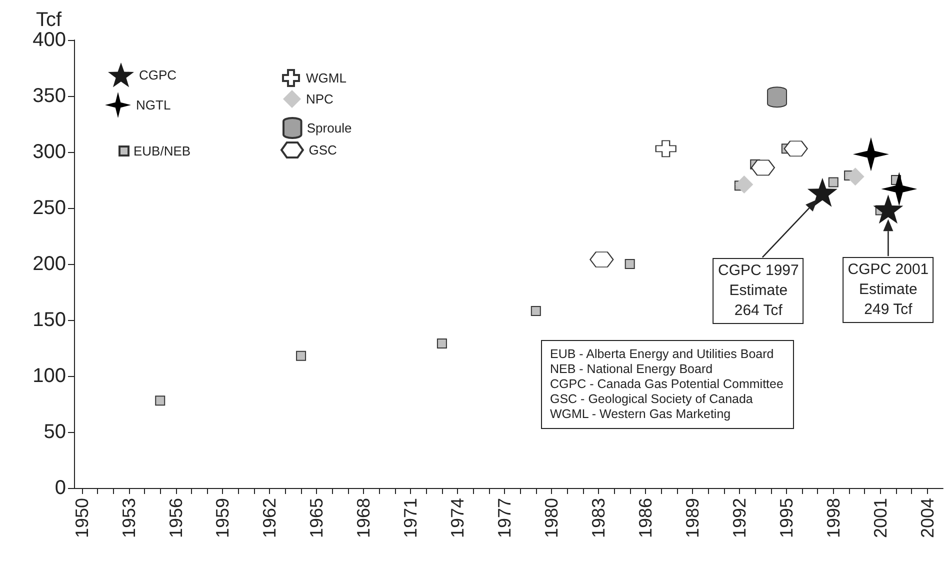 This screenshot has width=951, height=569. Describe the element at coordinates (320, 99) in the screenshot. I see `legend-label: NPC` at that location.